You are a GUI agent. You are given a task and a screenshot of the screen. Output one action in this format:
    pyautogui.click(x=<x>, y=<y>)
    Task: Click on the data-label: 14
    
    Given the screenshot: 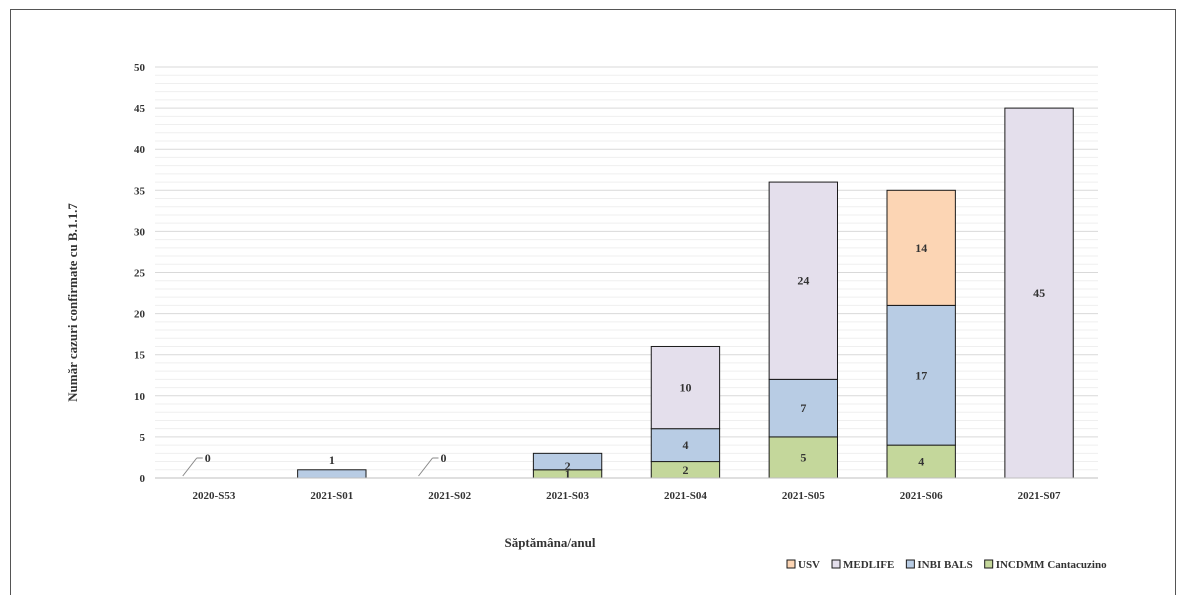 What is the action you would take?
    pyautogui.click(x=921, y=248)
    